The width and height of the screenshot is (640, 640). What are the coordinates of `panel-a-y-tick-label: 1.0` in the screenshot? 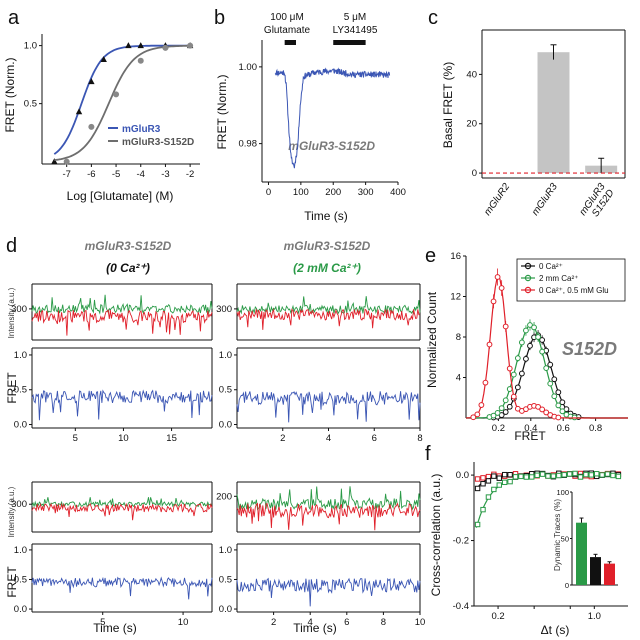 It's located at (30, 46).